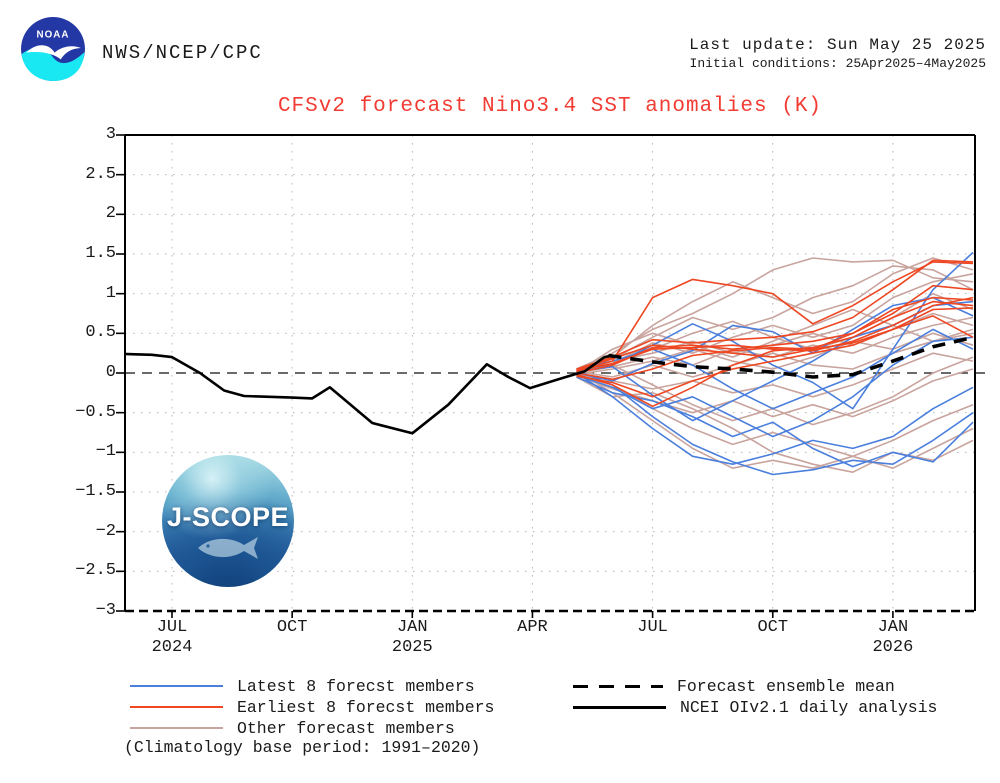 This screenshot has height=783, width=1000. Describe the element at coordinates (95, 412) in the screenshot. I see `y-tick-label: −0.5` at that location.